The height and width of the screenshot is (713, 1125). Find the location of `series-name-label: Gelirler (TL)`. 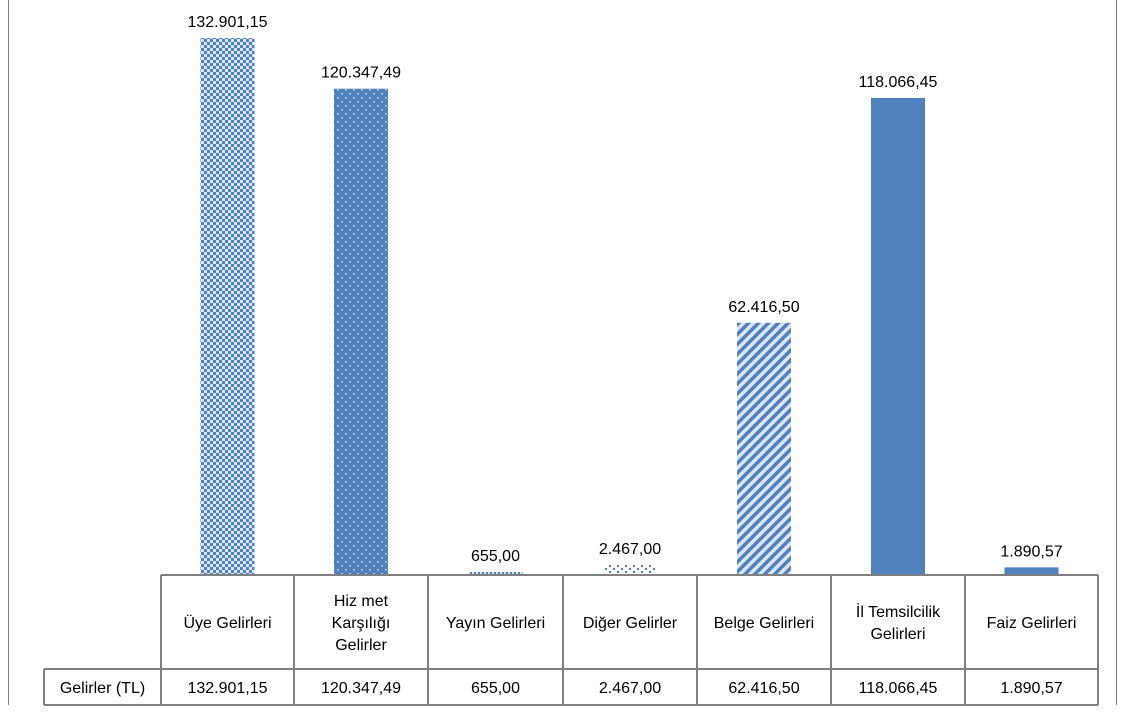

series-name-label: Gelirler (TL) is located at coordinates (102, 688).